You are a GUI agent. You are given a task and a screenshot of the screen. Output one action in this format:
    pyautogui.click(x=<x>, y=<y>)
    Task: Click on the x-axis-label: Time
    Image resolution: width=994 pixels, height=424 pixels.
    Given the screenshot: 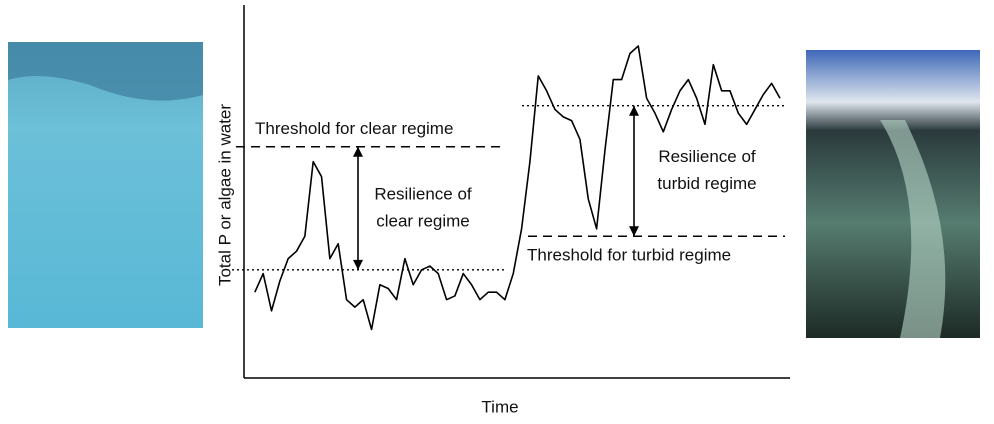 What is the action you would take?
    pyautogui.click(x=499, y=406)
    